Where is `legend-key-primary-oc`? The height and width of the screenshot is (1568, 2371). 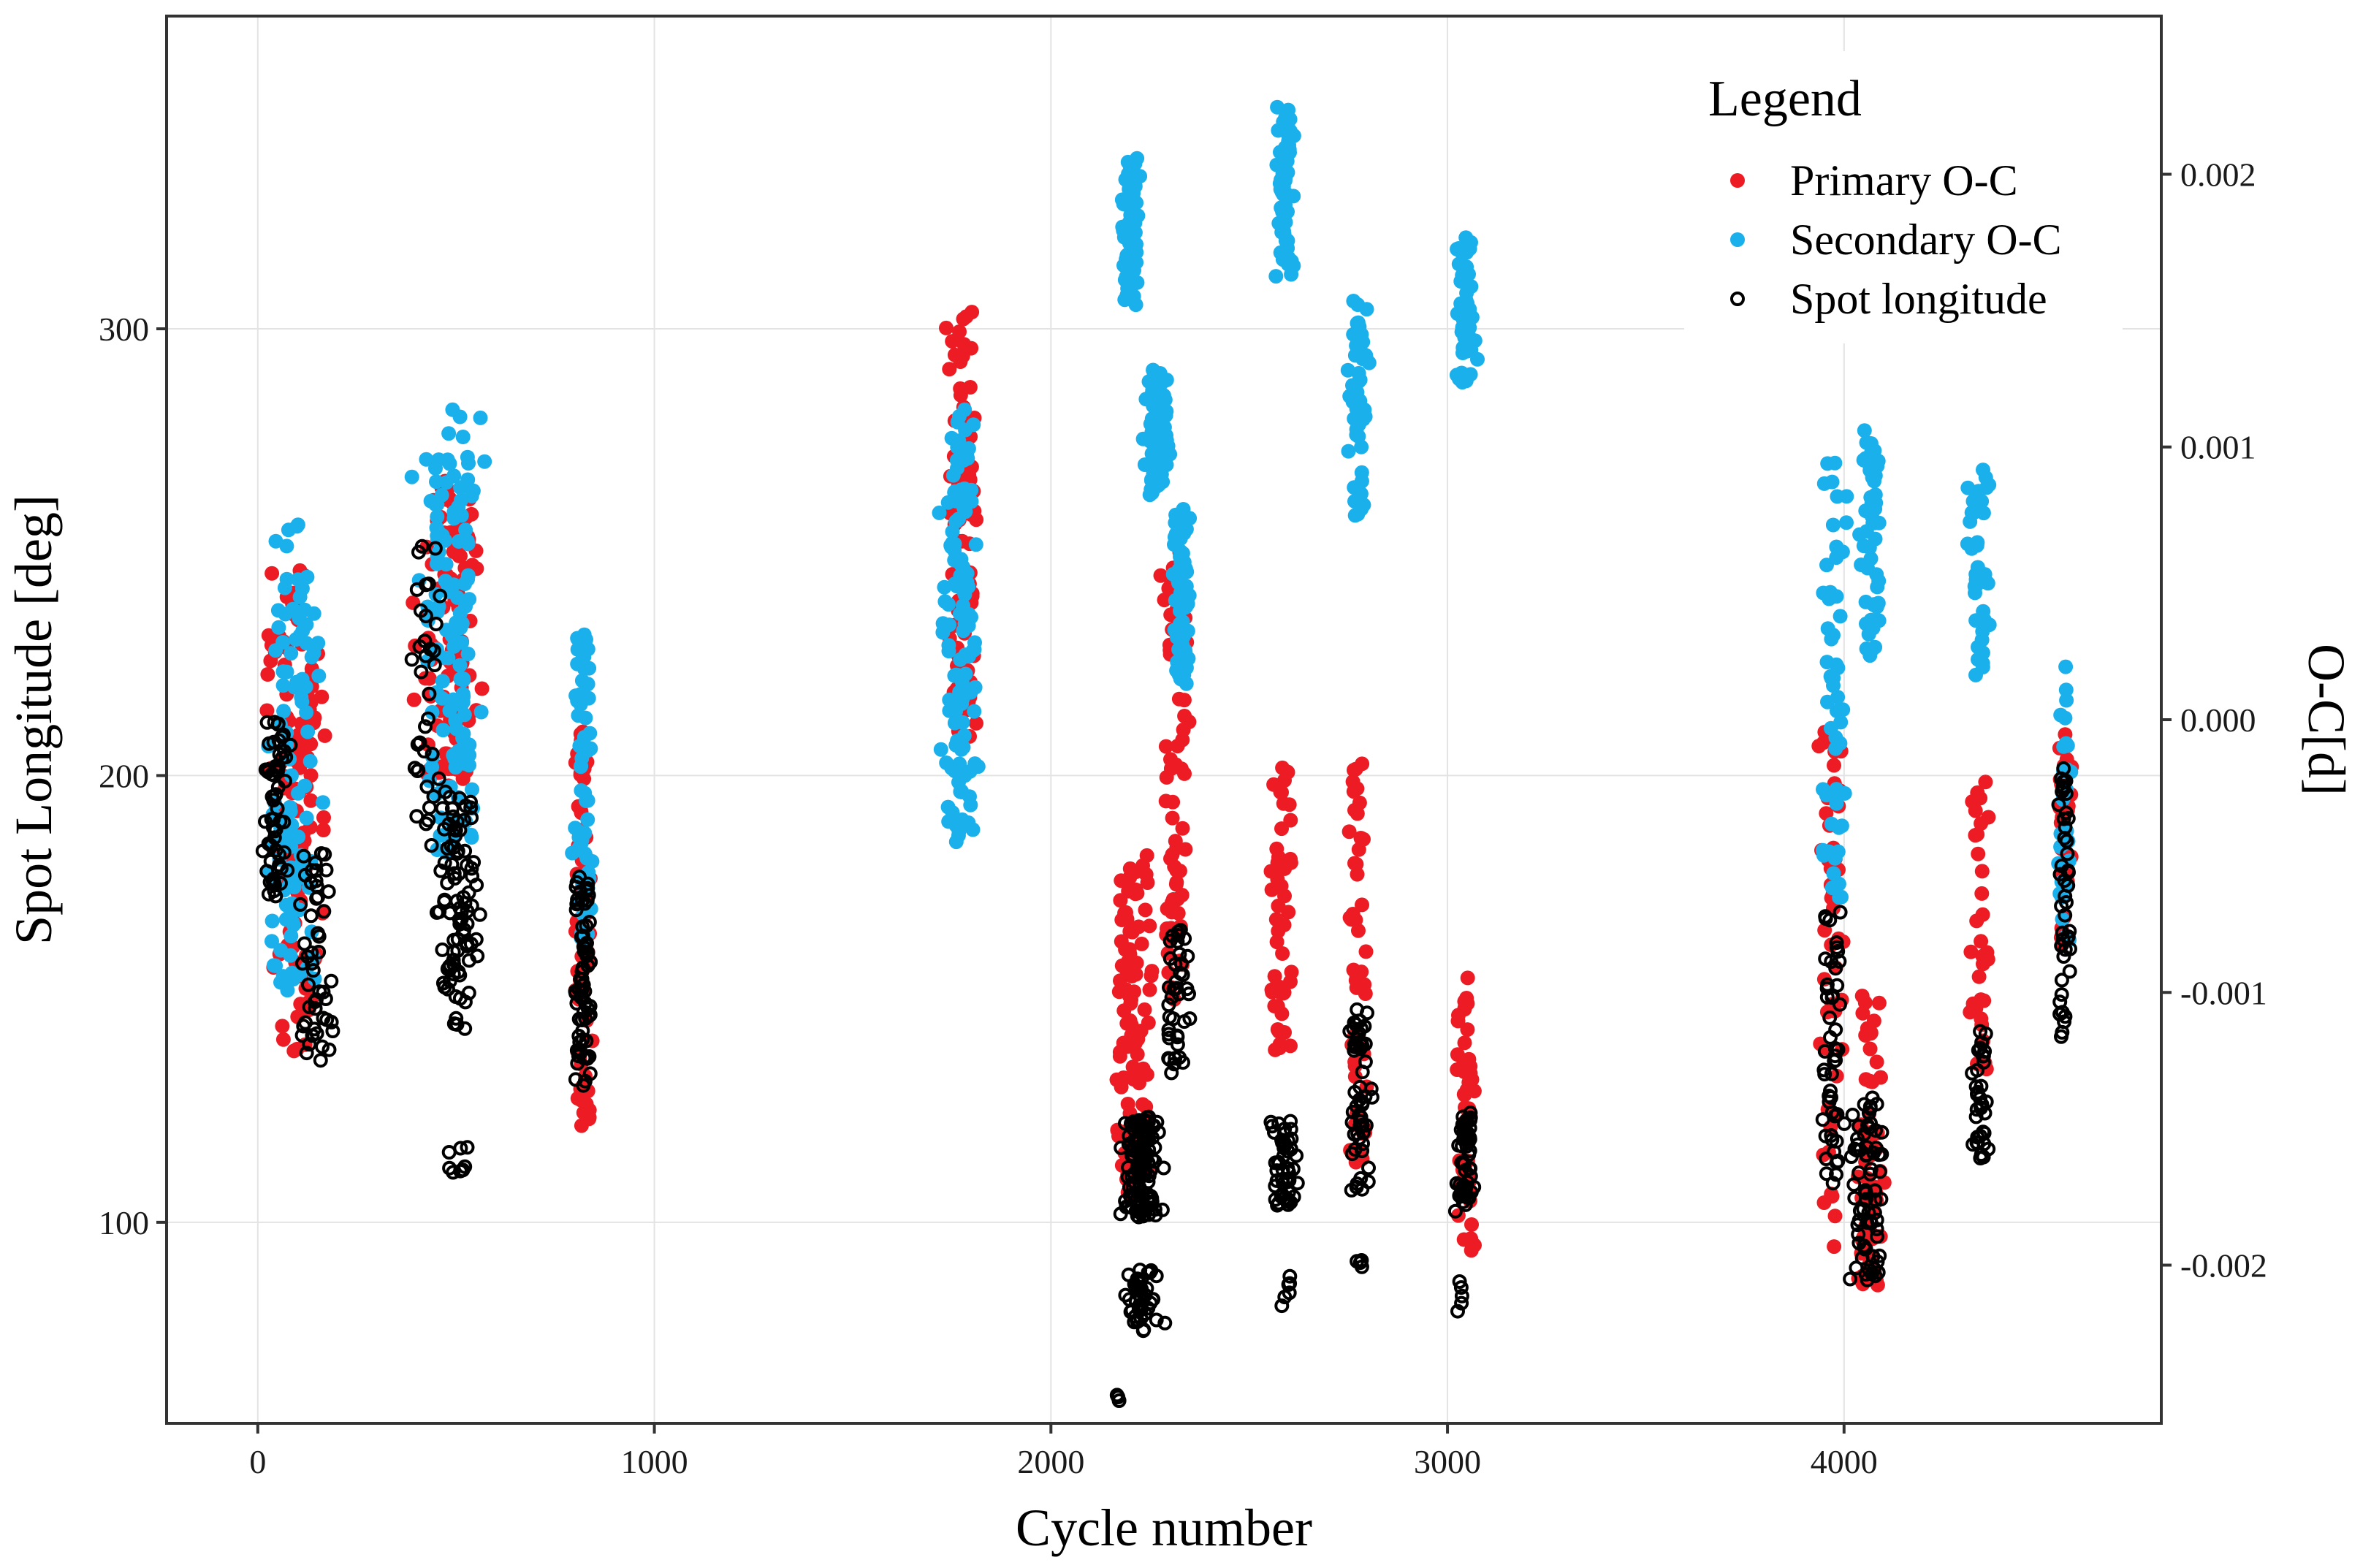 legend-key-primary-oc is located at coordinates (1737, 180).